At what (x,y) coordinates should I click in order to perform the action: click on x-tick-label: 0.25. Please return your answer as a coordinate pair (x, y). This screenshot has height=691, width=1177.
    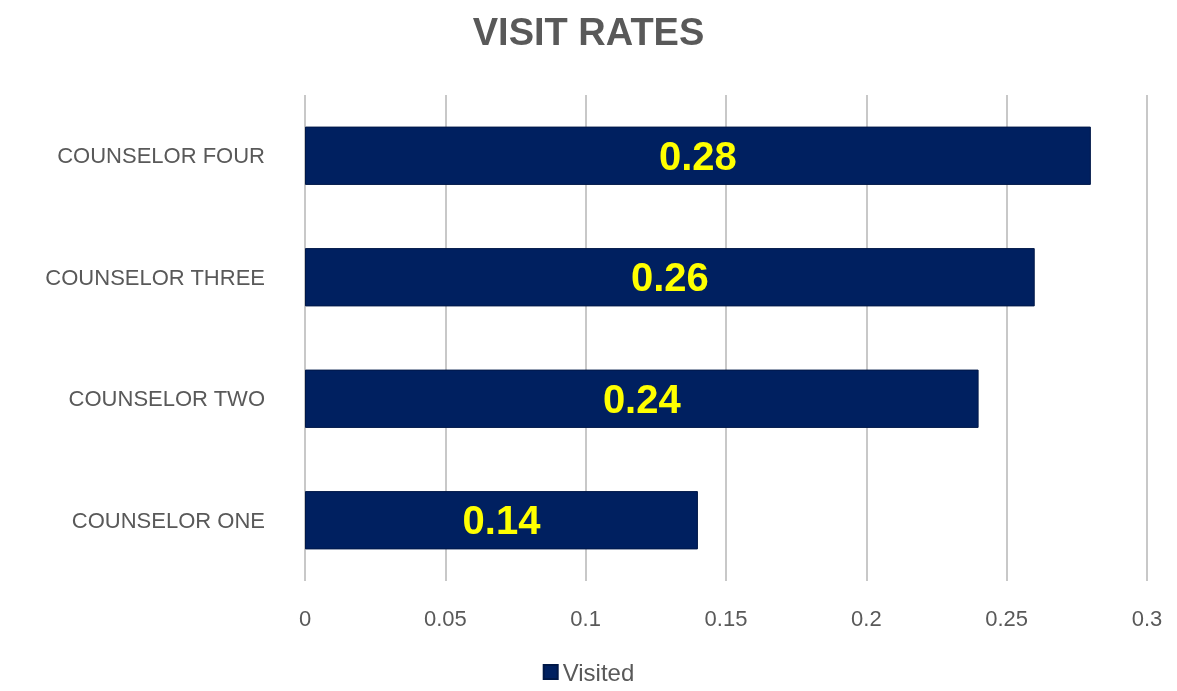
    Looking at the image, I should click on (1007, 618).